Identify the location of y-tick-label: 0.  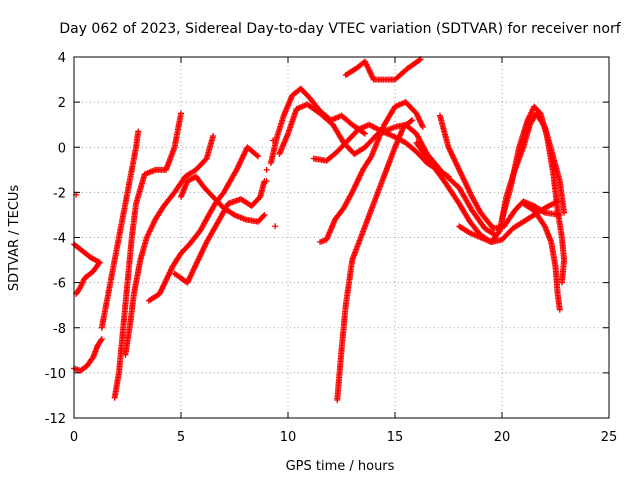
(62, 148).